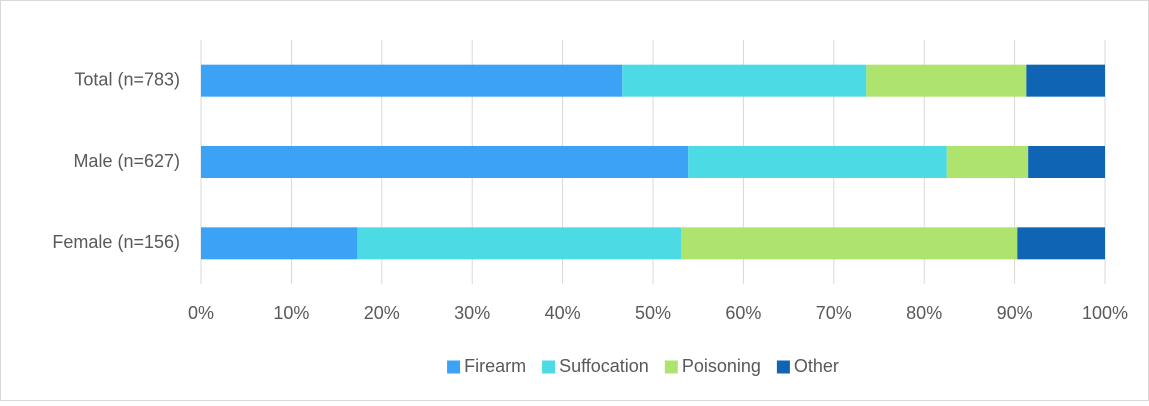  Describe the element at coordinates (495, 366) in the screenshot. I see `legend-label: Firearm` at that location.